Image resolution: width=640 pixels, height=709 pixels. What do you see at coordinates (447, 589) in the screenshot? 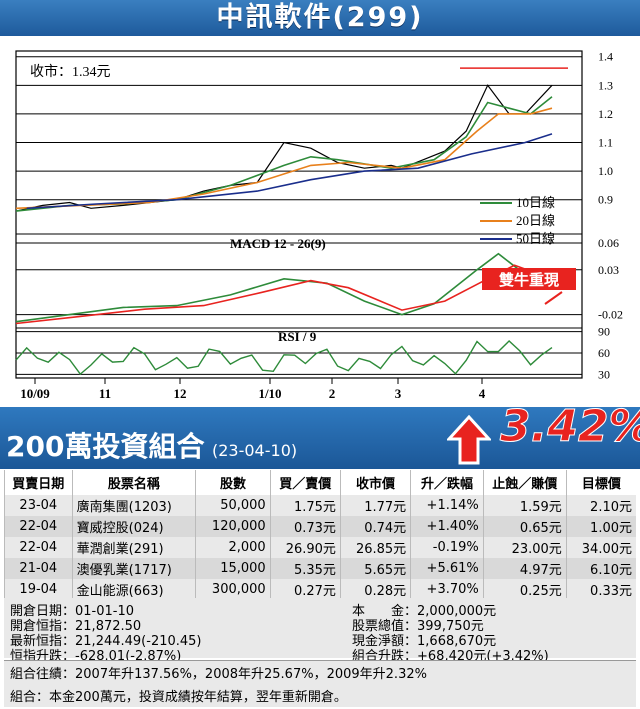
I see `table-cell: +3.70%` at bounding box center [447, 589].